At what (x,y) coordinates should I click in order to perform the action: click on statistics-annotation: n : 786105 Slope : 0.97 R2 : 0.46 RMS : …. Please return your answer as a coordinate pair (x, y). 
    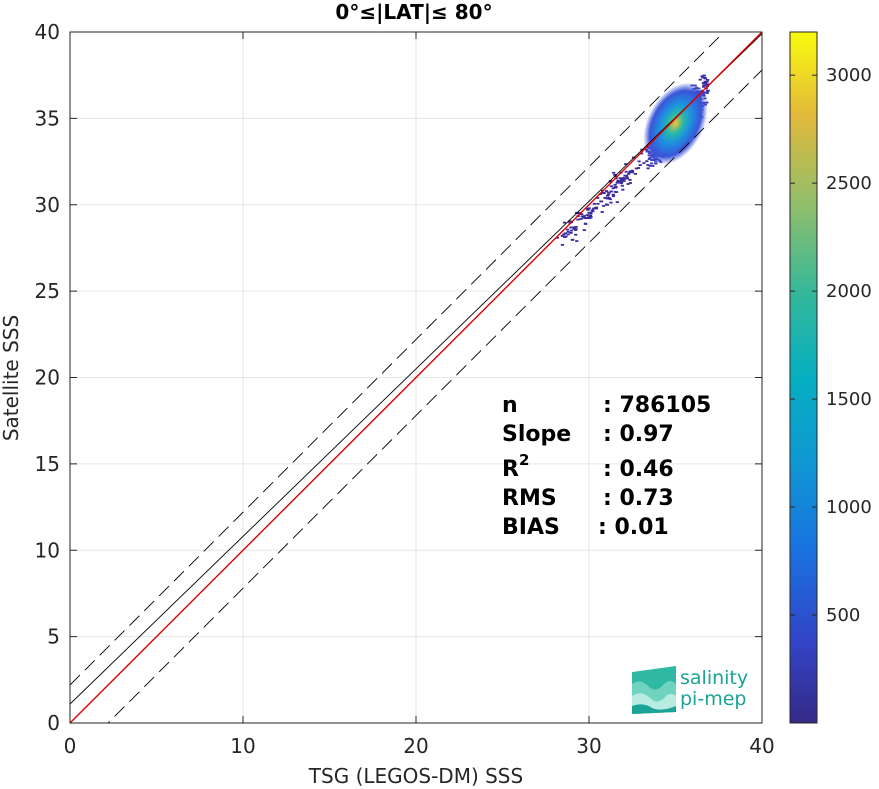
    Looking at the image, I should click on (606, 466).